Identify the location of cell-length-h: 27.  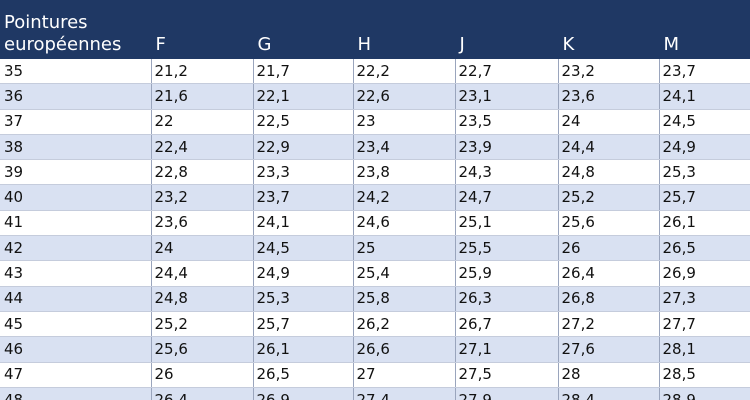
(404, 375).